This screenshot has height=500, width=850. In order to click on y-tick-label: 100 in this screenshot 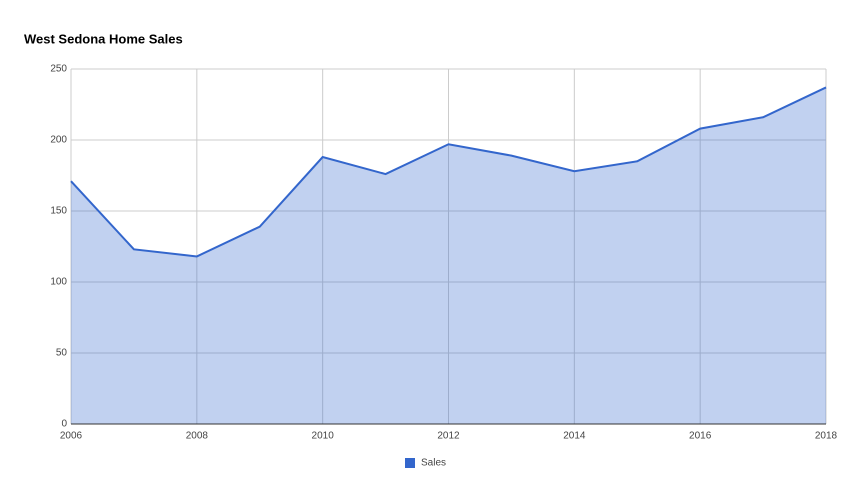, I will do `click(58, 282)`.